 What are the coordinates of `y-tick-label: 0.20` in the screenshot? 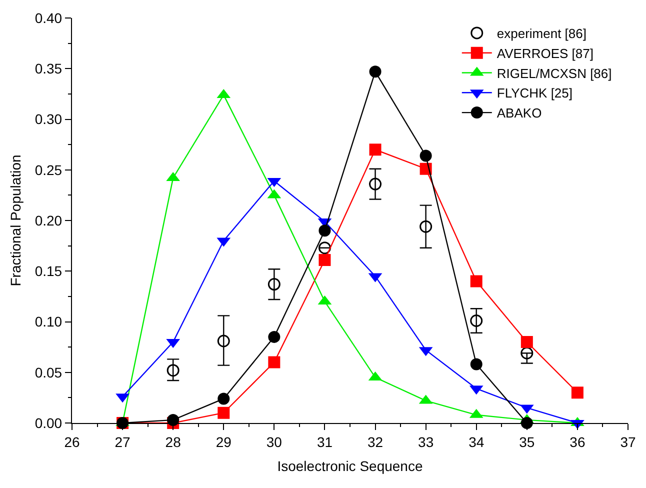 It's located at (48, 220).